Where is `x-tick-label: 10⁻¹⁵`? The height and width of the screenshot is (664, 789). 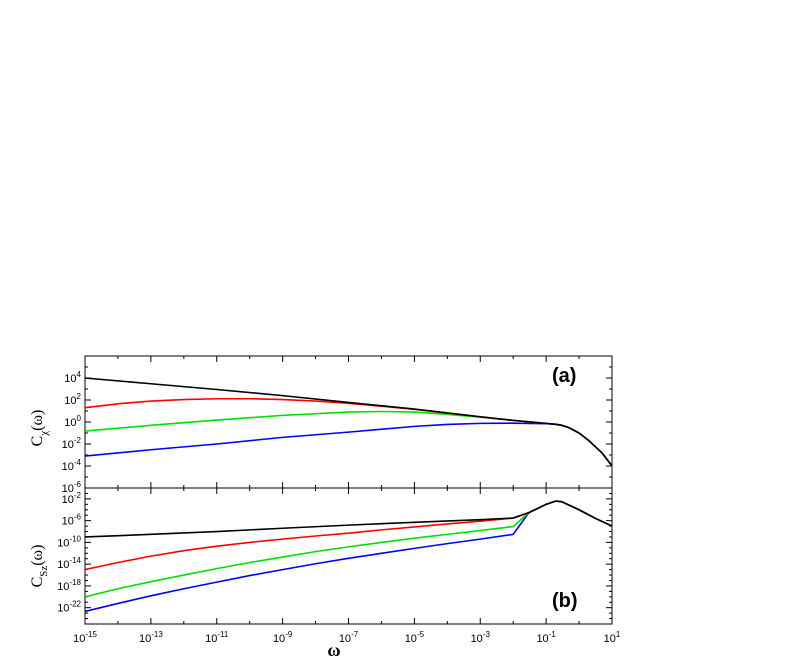 x-tick-label: 10⁻¹⁵ is located at coordinates (85, 637).